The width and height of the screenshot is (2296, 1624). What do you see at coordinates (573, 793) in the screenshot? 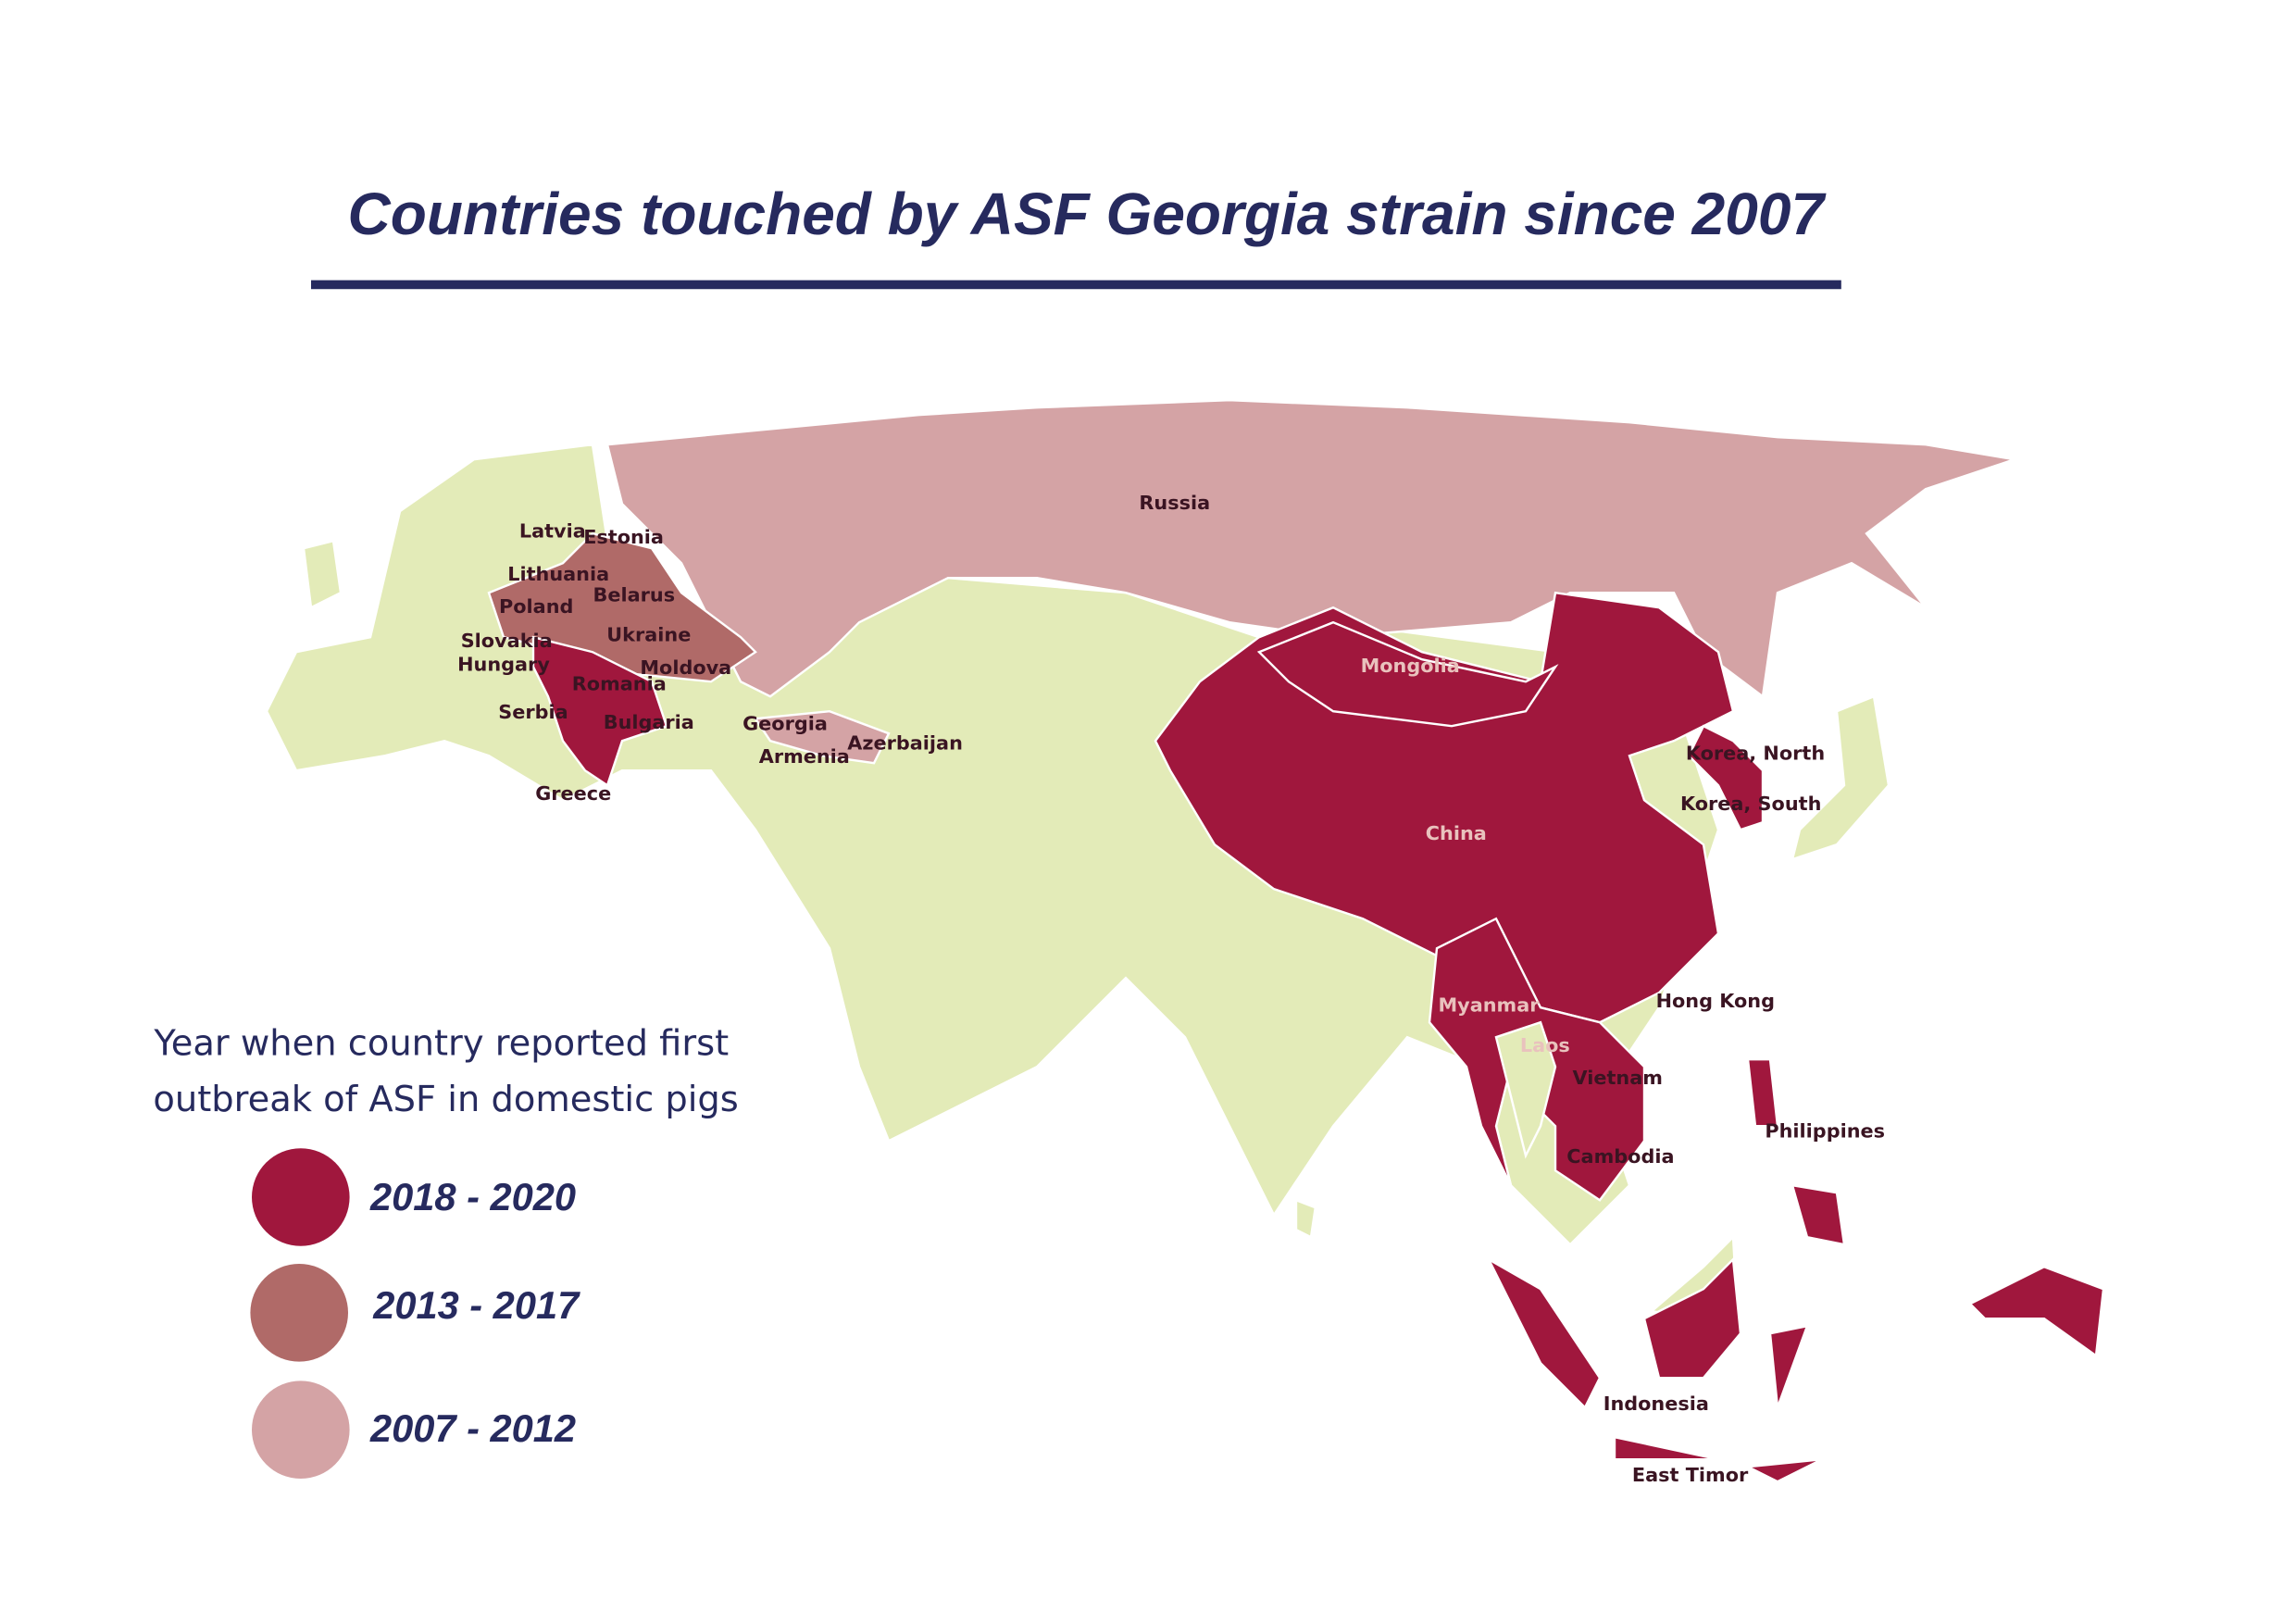
I see `country-label: Greece` at bounding box center [573, 793].